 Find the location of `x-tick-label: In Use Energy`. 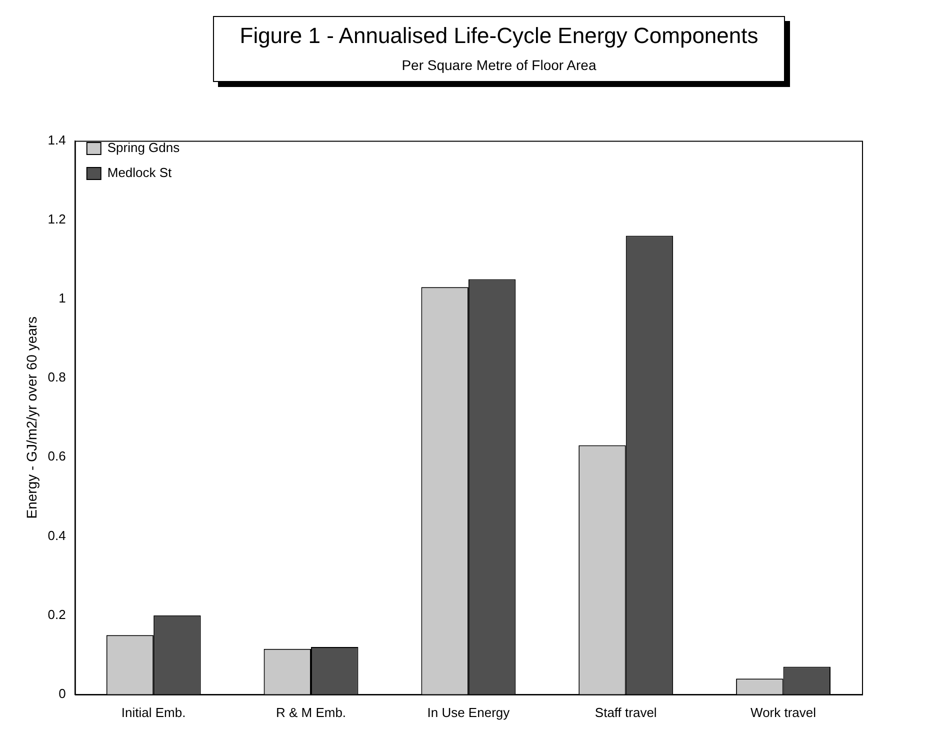

x-tick-label: In Use Energy is located at coordinates (468, 712).